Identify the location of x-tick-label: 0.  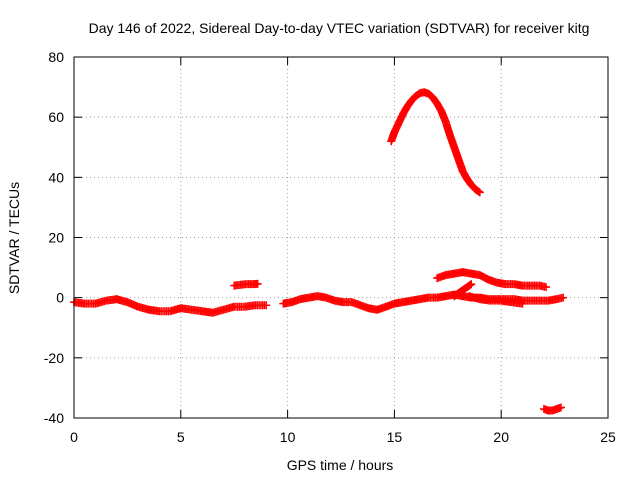
(74, 437).